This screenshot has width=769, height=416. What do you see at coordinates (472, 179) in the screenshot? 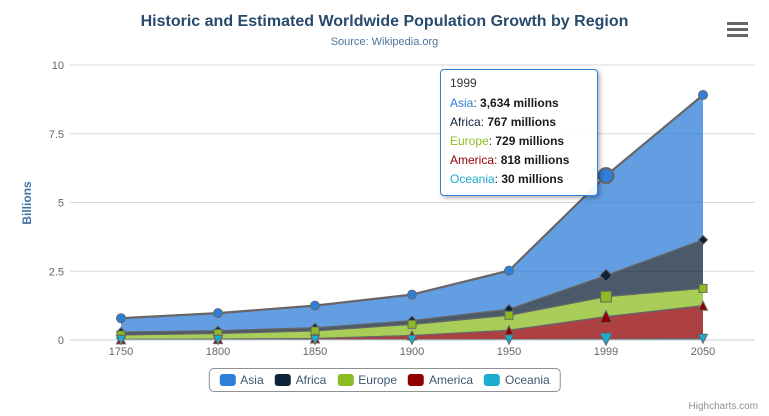
I see `tooltip-series-name: Oceania` at bounding box center [472, 179].